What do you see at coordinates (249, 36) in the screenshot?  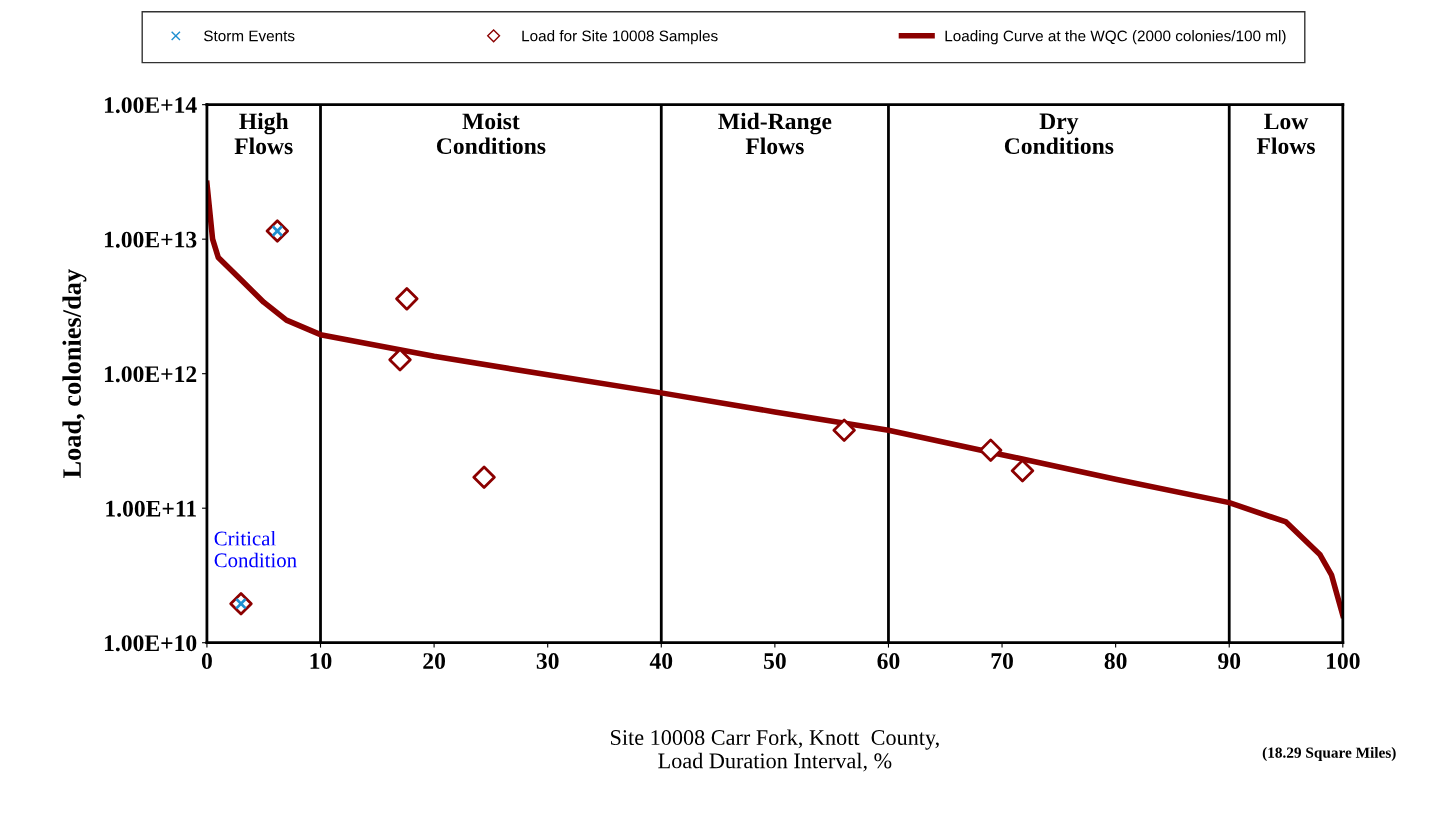 I see `legend-label: Storm Events` at bounding box center [249, 36].